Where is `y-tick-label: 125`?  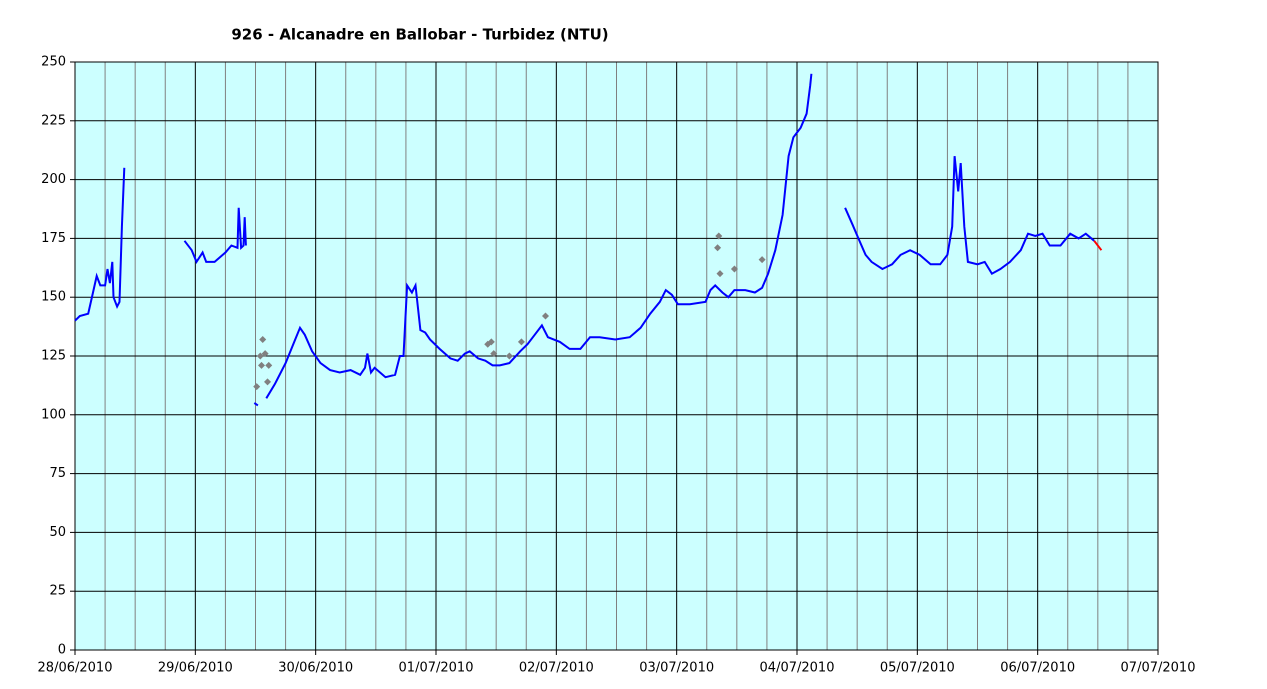 y-tick-label: 125 is located at coordinates (53, 356).